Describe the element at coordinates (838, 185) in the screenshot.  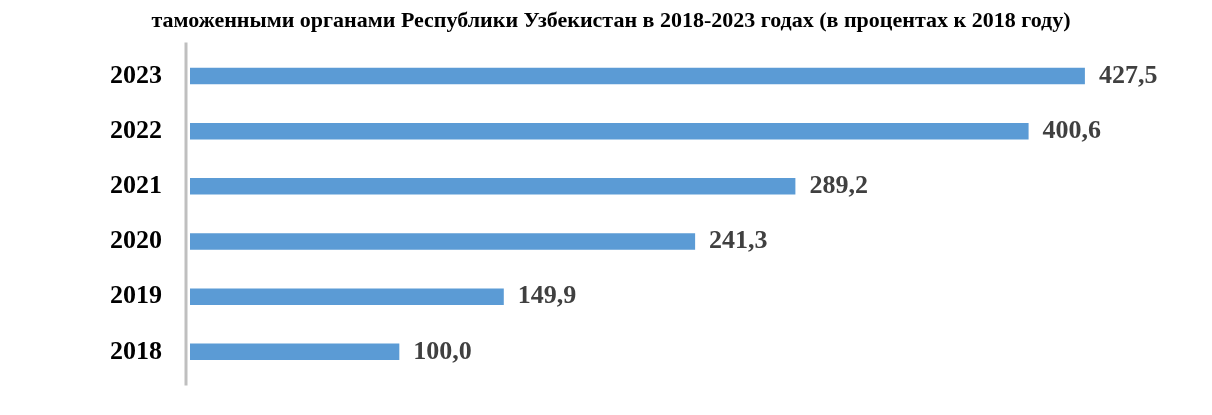
I see `data-label: 289,2` at that location.